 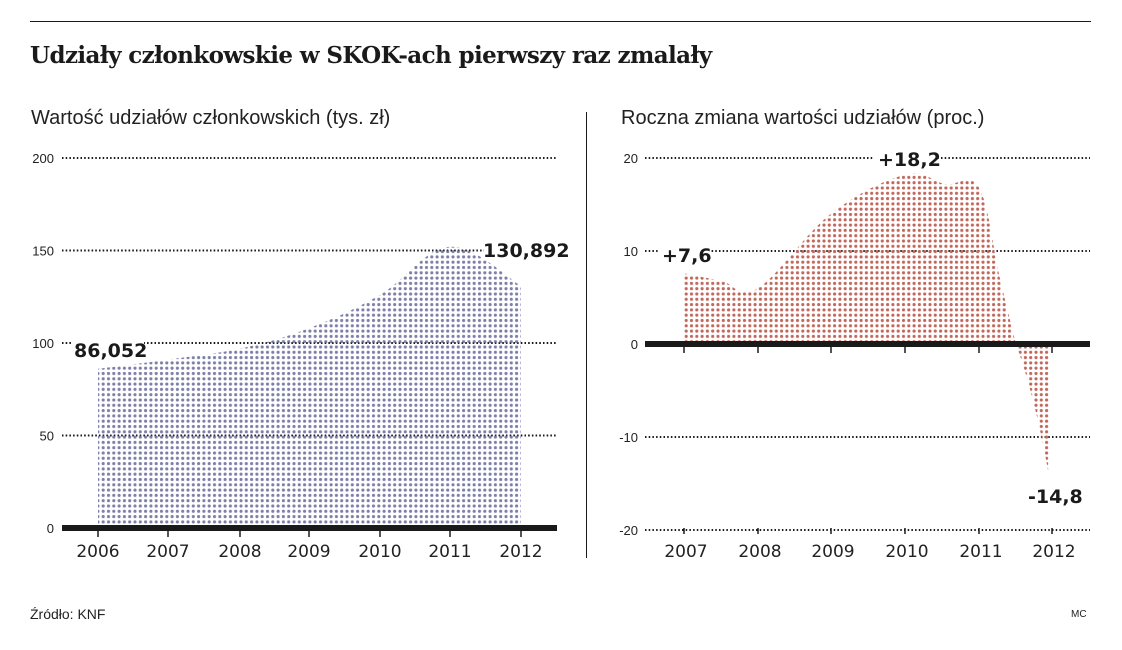 What do you see at coordinates (1033, 413) in the screenshot?
I see `change-area-negative` at bounding box center [1033, 413].